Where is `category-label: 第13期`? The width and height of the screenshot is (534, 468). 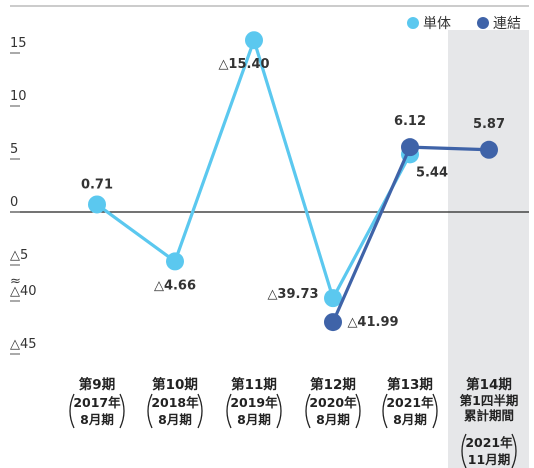
category-label: 第13期 is located at coordinates (410, 384).